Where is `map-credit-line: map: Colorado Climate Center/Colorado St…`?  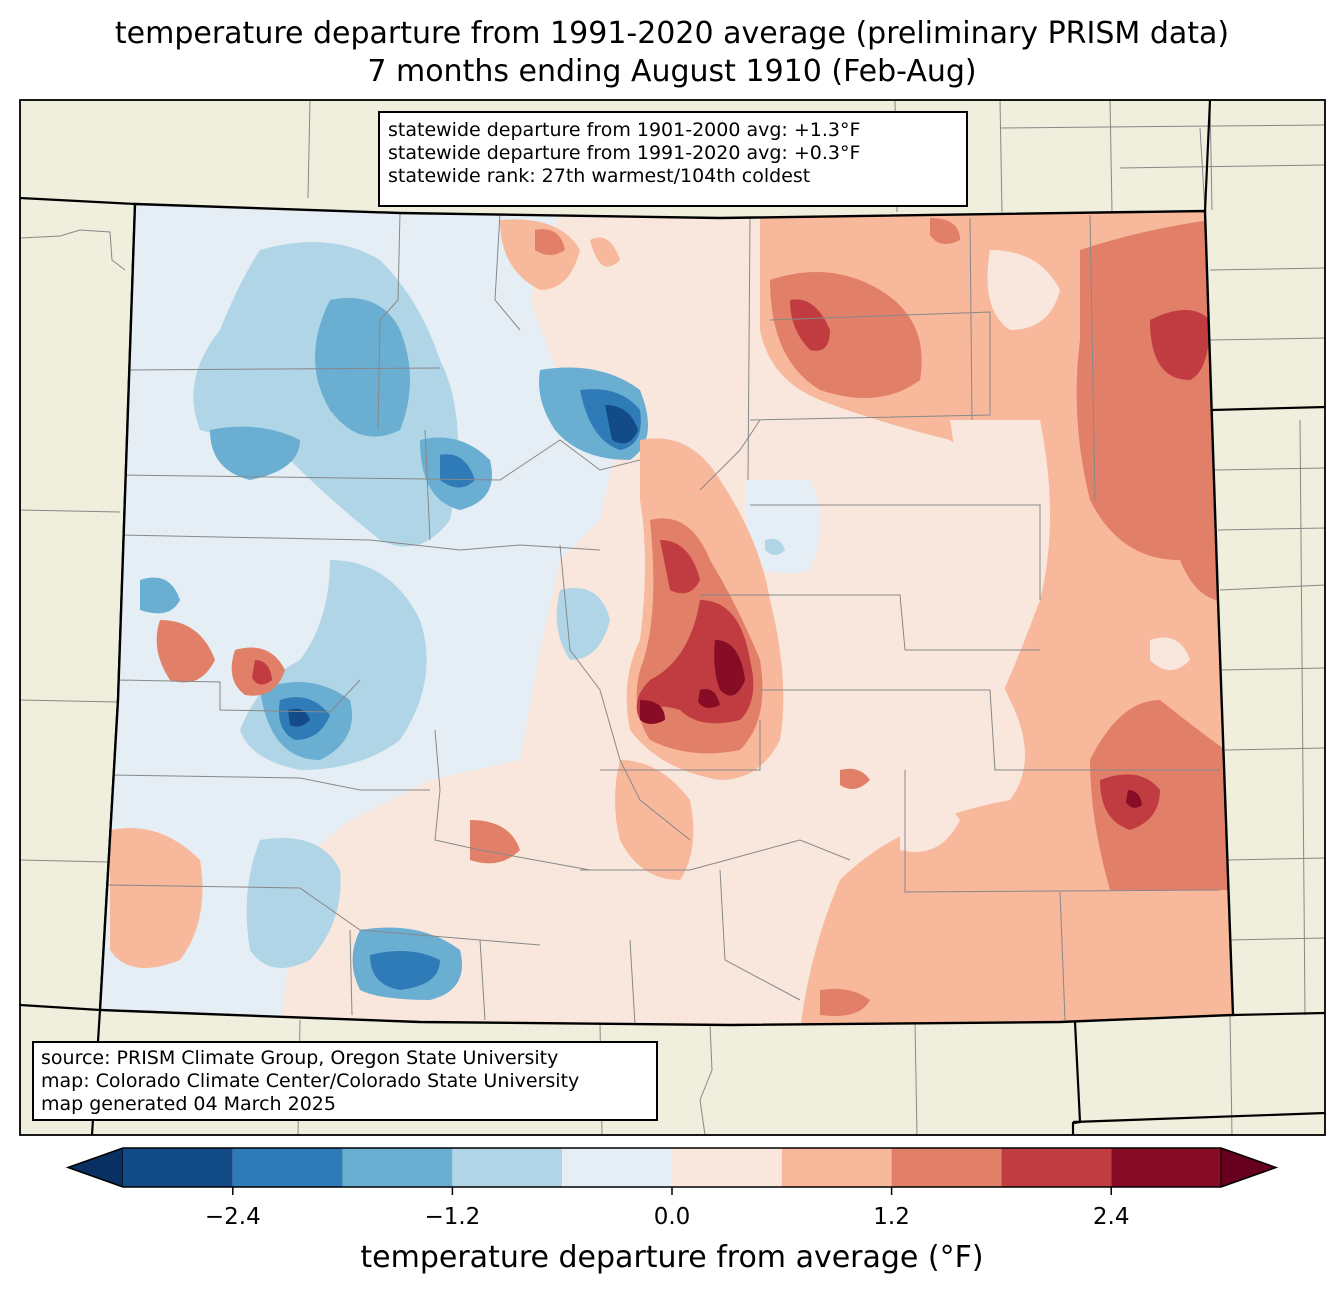 map-credit-line: map: Colorado Climate Center/Colorado St… is located at coordinates (310, 1081).